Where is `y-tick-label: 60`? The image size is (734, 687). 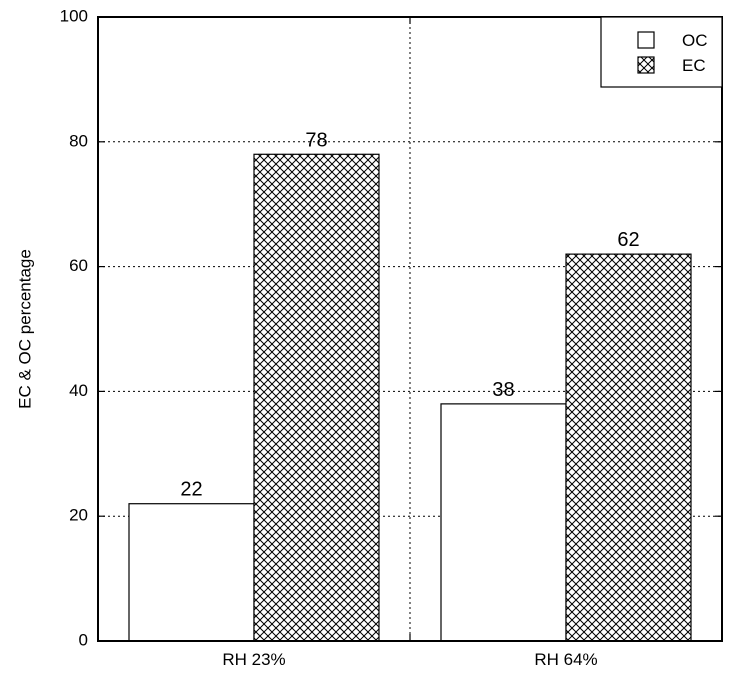 y-tick-label: 60 is located at coordinates (78, 265).